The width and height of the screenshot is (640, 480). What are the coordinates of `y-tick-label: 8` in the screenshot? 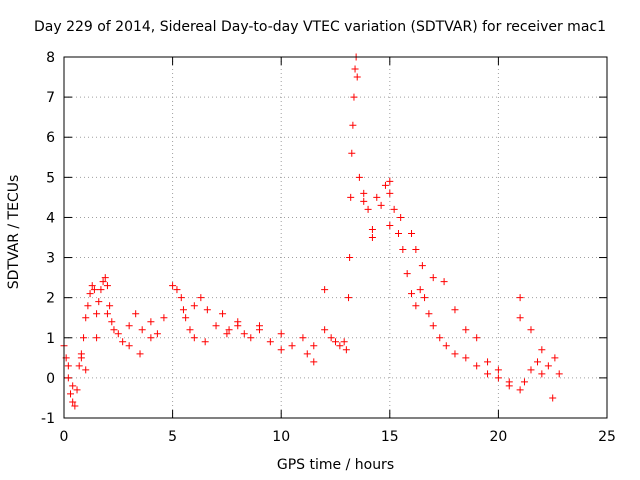 It's located at (50, 58).